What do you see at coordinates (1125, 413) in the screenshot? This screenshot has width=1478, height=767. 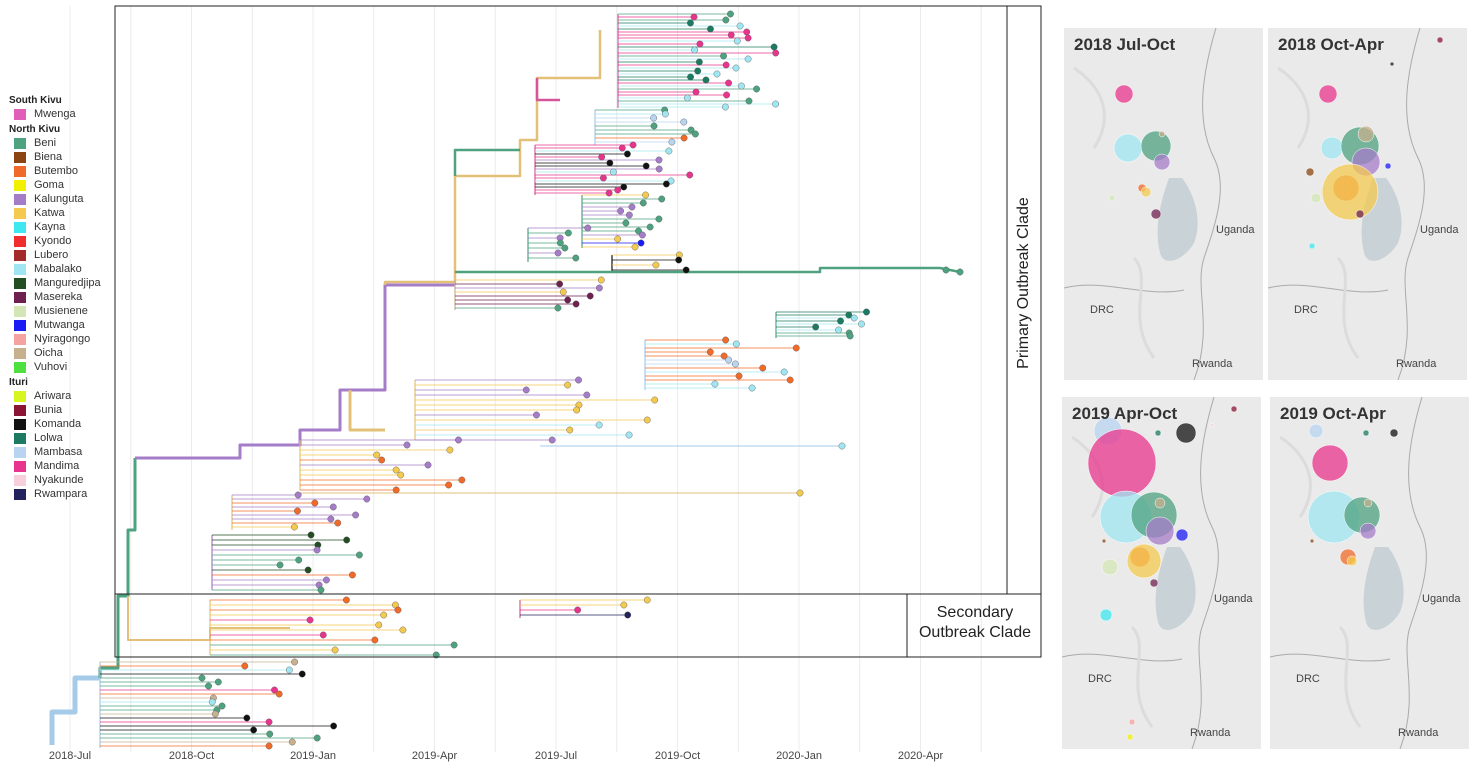 I see `map-title: 2019 Apr-Oct` at bounding box center [1125, 413].